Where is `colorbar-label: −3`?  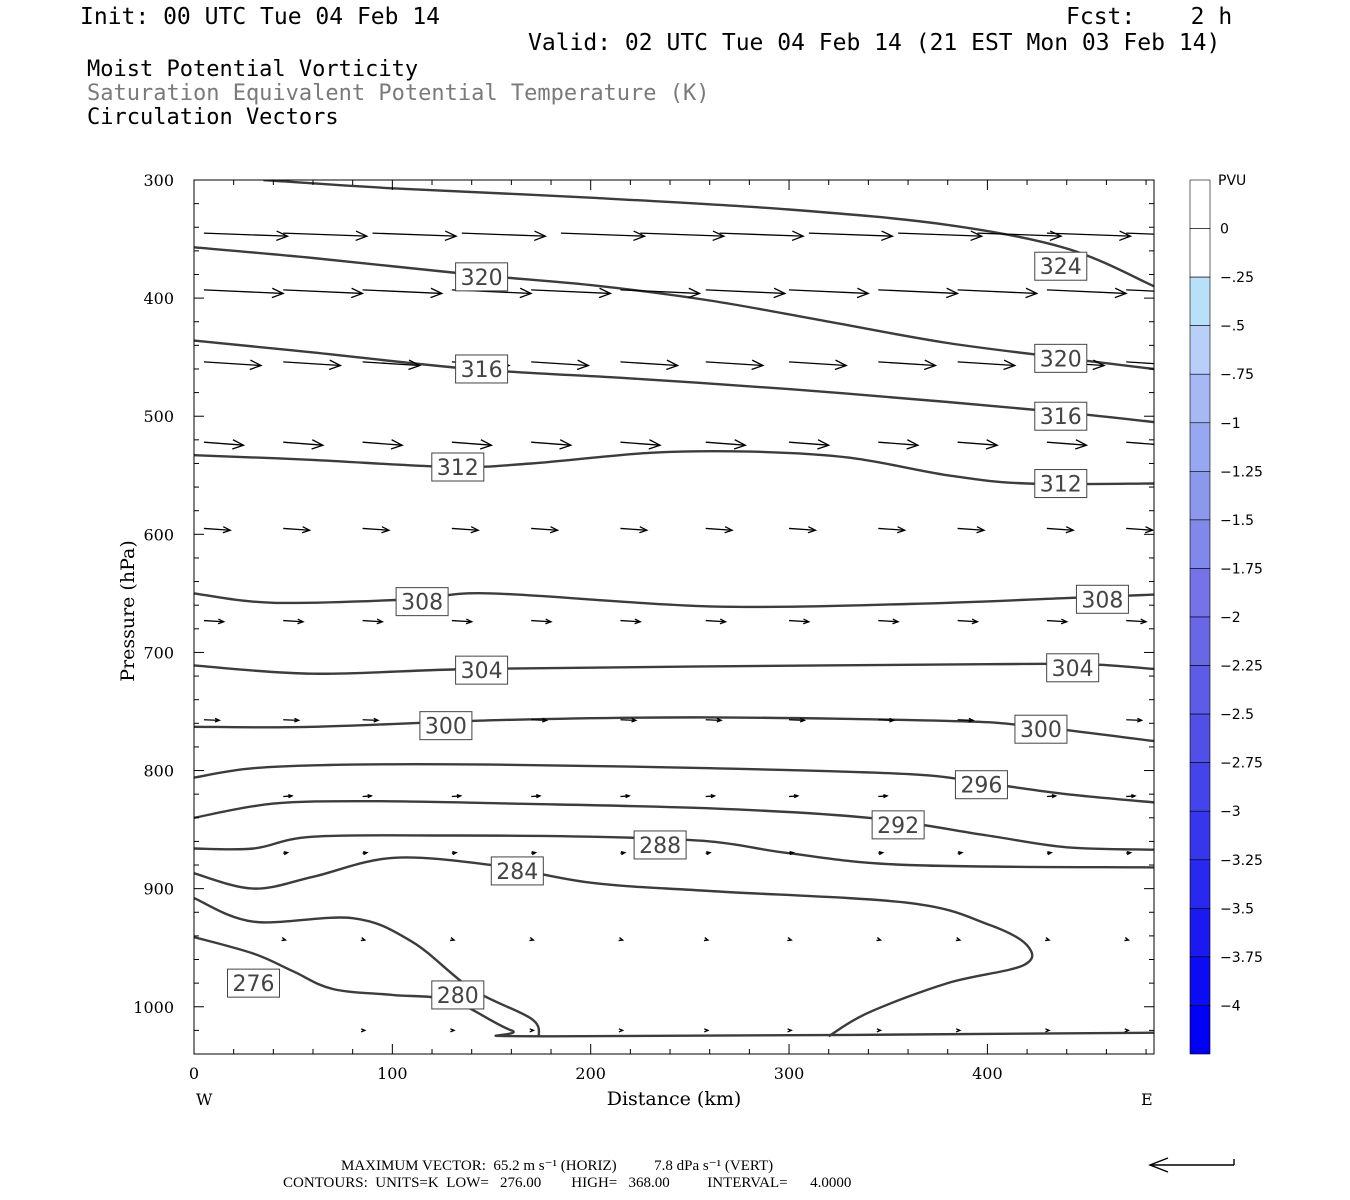
colorbar-label: −3 is located at coordinates (1230, 812).